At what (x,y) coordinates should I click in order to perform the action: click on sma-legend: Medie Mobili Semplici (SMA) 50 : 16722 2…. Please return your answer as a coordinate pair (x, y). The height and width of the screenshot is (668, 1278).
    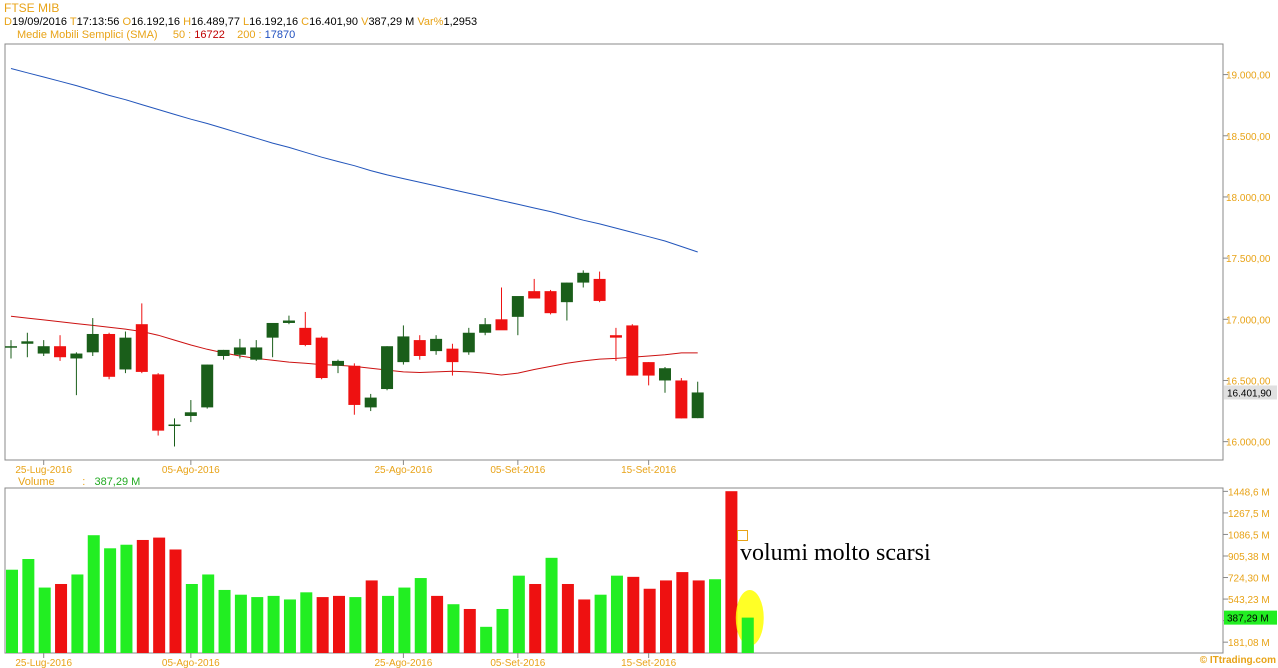
    Looking at the image, I should click on (156, 35).